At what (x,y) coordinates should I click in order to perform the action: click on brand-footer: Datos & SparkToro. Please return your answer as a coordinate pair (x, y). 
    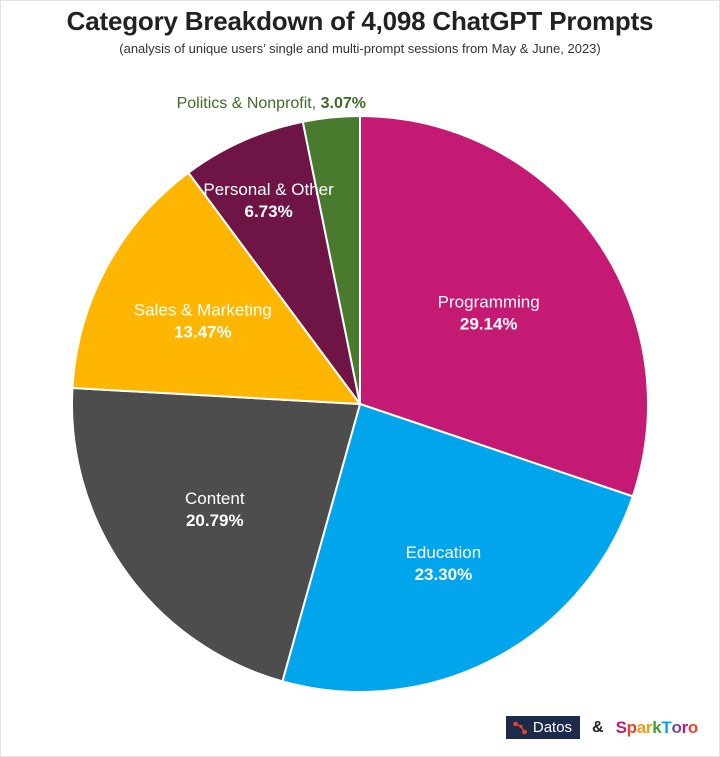
    Looking at the image, I should click on (602, 727).